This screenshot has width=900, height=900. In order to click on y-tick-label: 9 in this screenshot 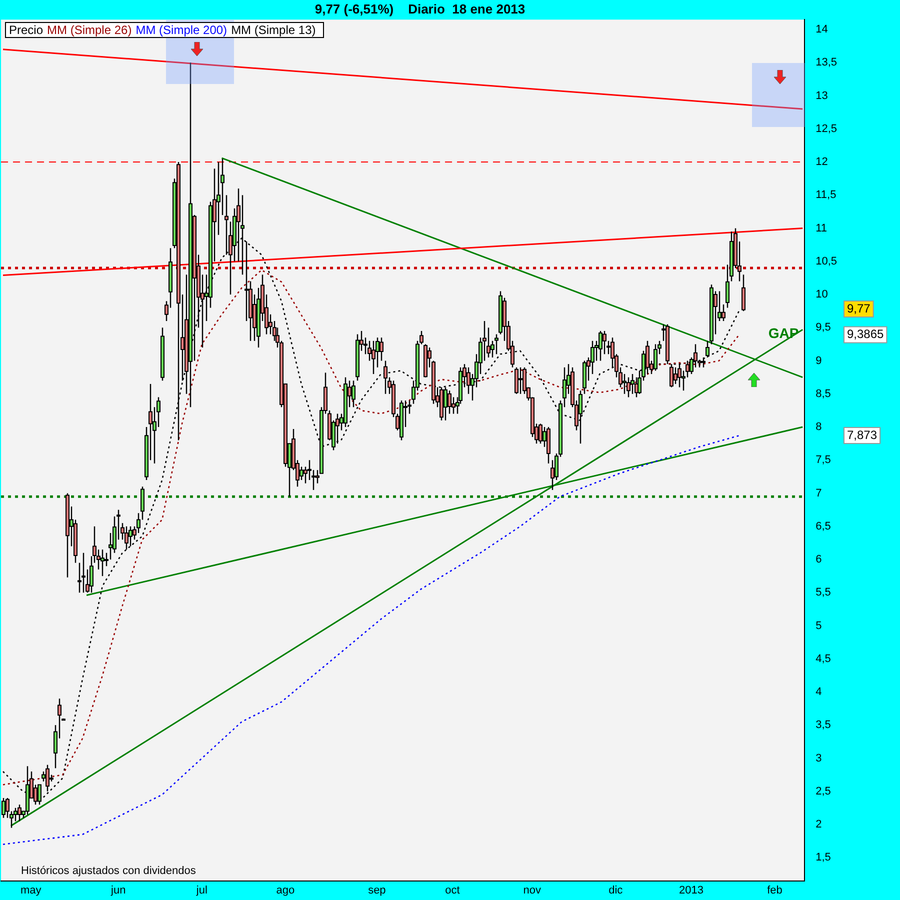, I will do `click(819, 360)`.